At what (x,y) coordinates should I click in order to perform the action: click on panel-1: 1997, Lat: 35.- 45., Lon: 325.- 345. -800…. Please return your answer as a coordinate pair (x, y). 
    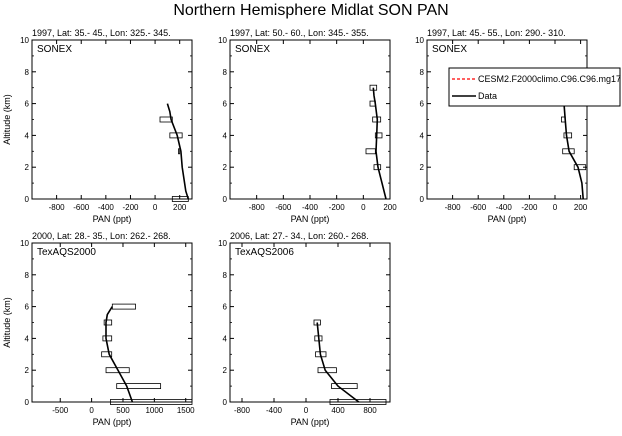
    Looking at the image, I should click on (97, 126).